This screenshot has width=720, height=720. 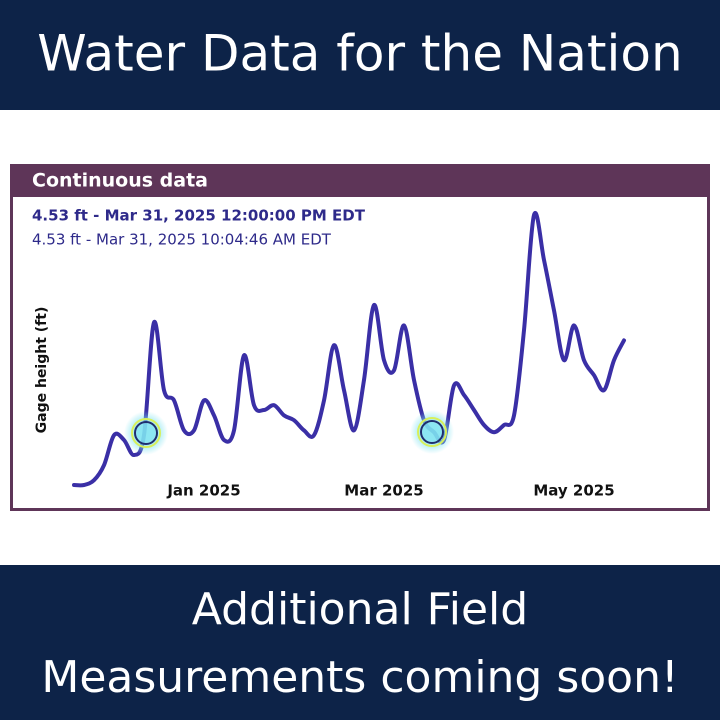 I want to click on x-tick-label: May 2025, so click(x=573, y=491).